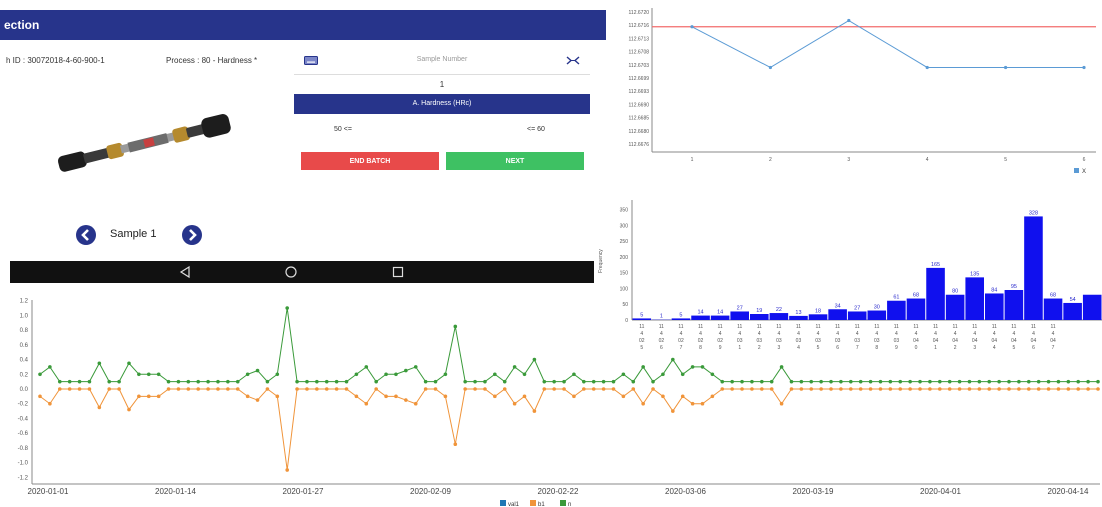  What do you see at coordinates (86, 235) in the screenshot?
I see `previous-sample-button` at bounding box center [86, 235].